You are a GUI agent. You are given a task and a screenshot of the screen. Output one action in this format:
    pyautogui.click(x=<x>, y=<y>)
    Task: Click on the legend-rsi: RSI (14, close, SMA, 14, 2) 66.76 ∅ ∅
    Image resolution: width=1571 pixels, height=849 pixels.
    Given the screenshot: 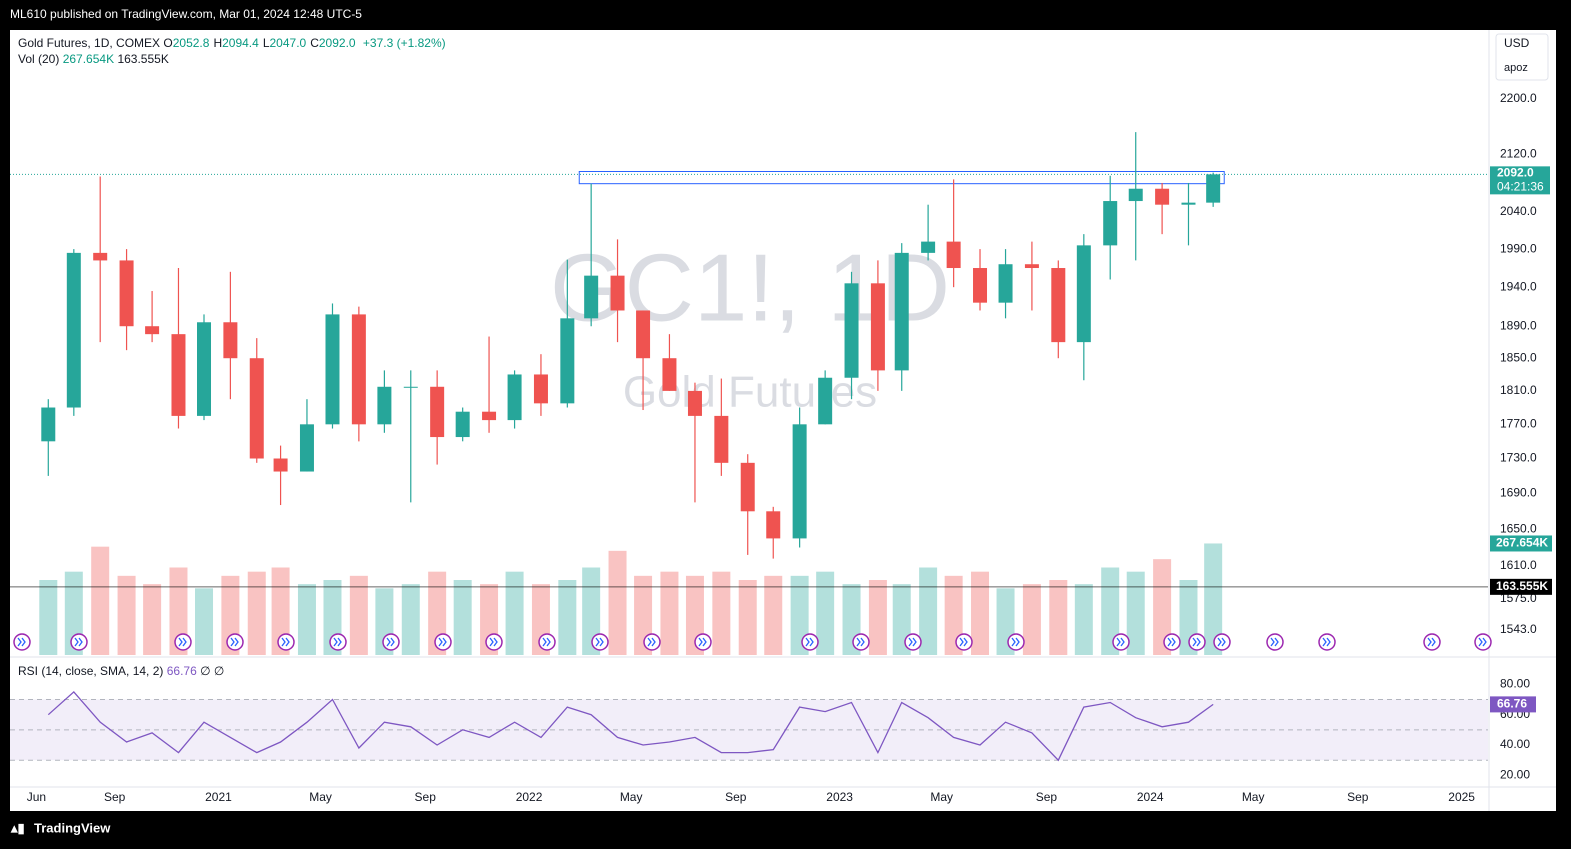 What is the action you would take?
    pyautogui.click(x=121, y=671)
    